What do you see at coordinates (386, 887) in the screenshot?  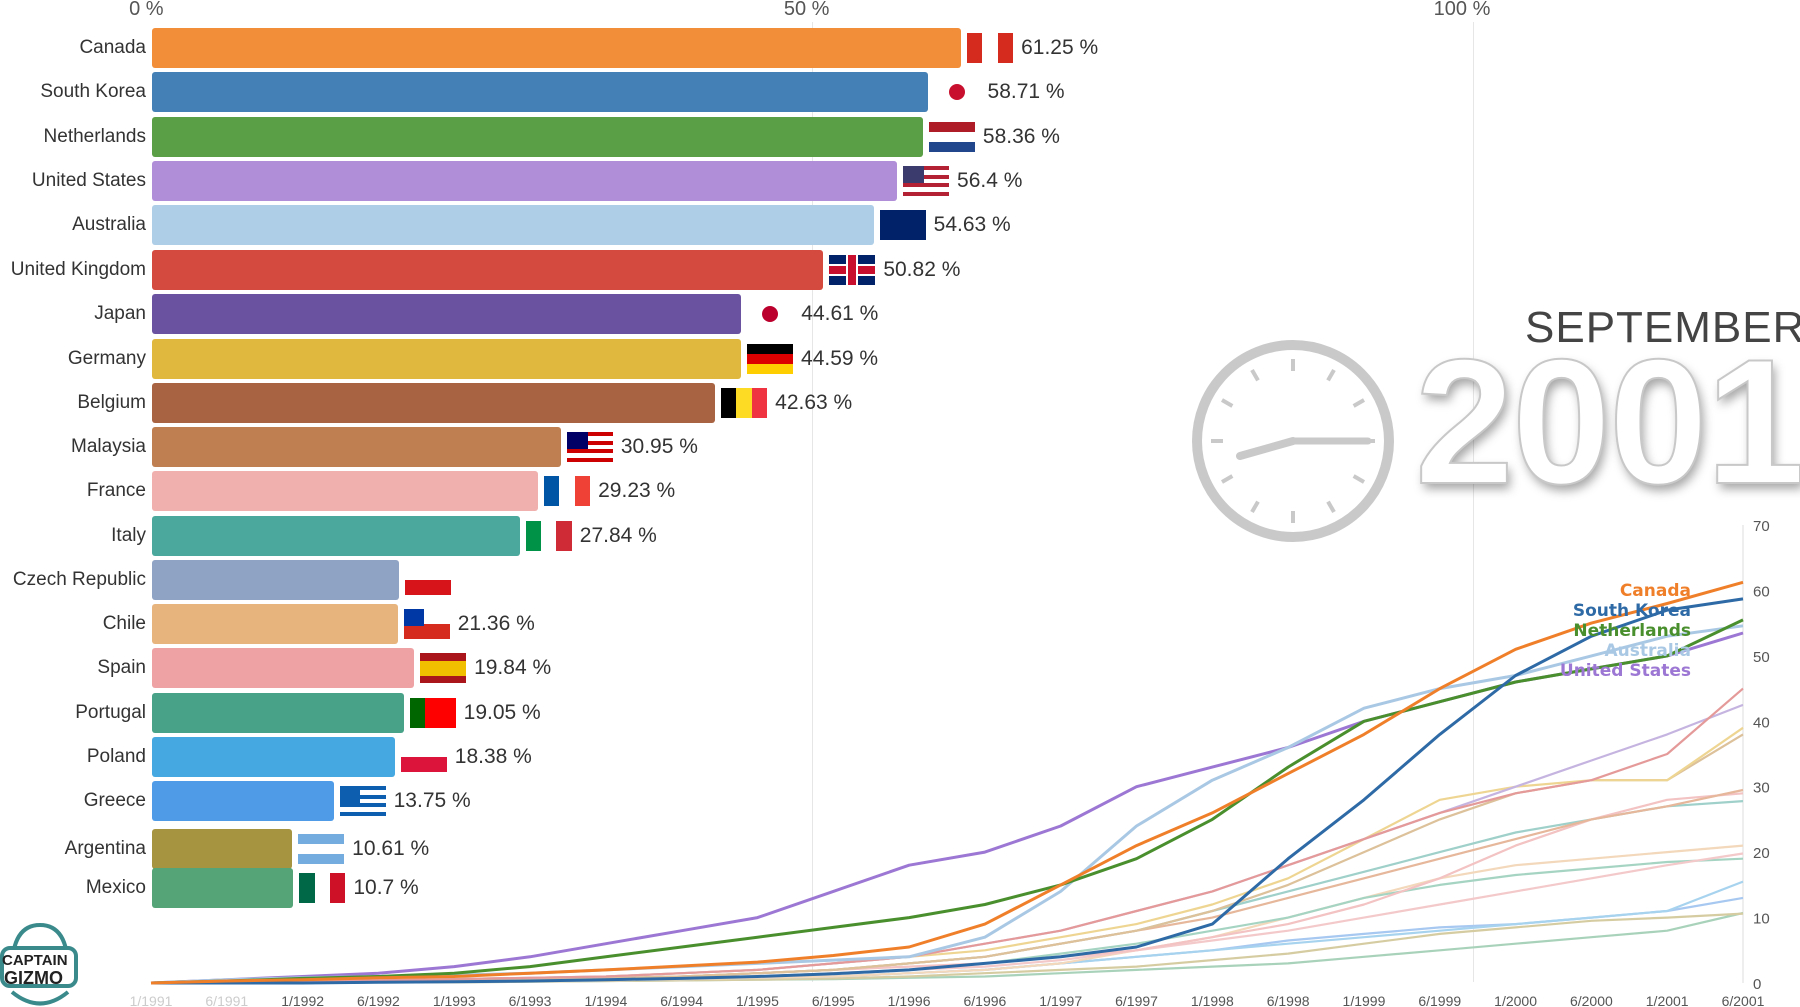 I see `bar-value: 10.7 %` at bounding box center [386, 887].